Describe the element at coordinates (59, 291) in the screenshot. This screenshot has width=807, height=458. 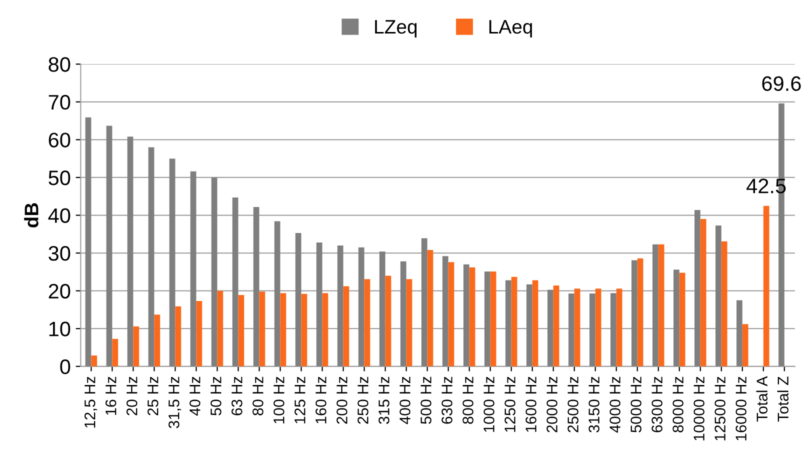
I see `y-tick-label: 20` at that location.